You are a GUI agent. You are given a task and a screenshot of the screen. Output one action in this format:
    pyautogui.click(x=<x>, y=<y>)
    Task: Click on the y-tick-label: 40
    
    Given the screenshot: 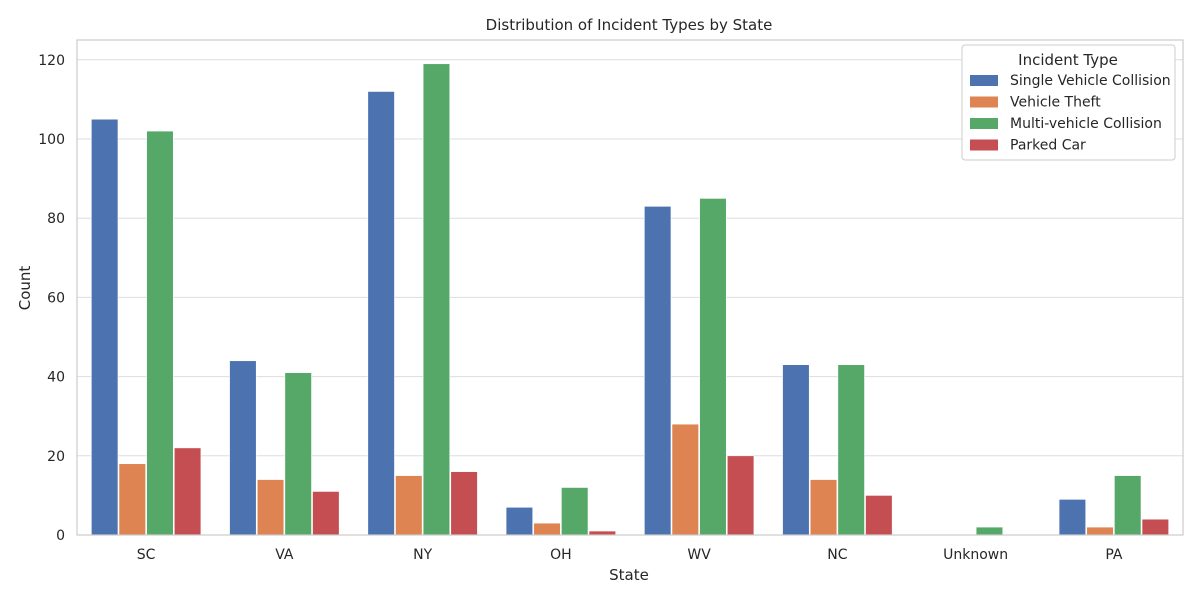 What is the action you would take?
    pyautogui.click(x=56, y=378)
    